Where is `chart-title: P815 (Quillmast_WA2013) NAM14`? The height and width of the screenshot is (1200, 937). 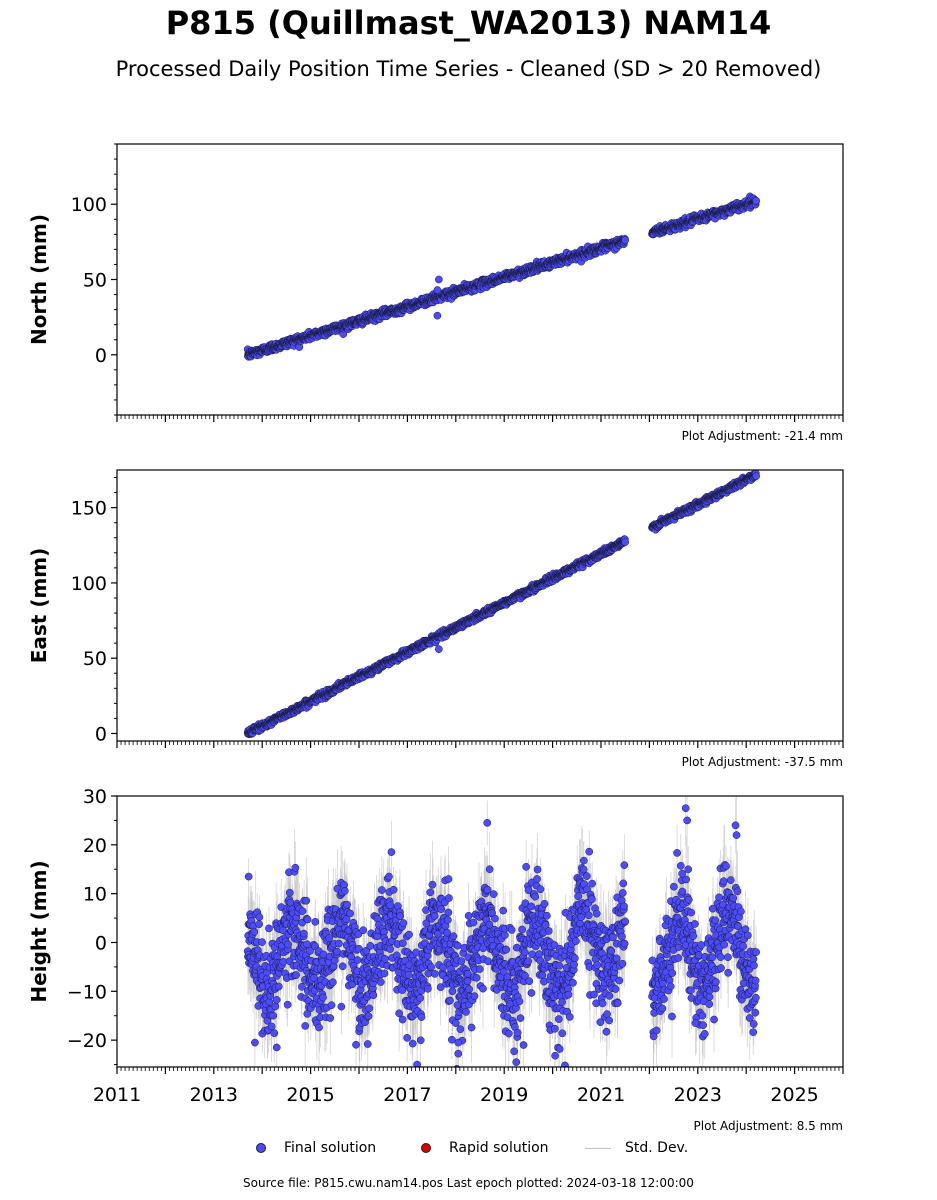 chart-title: P815 (Quillmast_WA2013) NAM14 is located at coordinates (468, 23).